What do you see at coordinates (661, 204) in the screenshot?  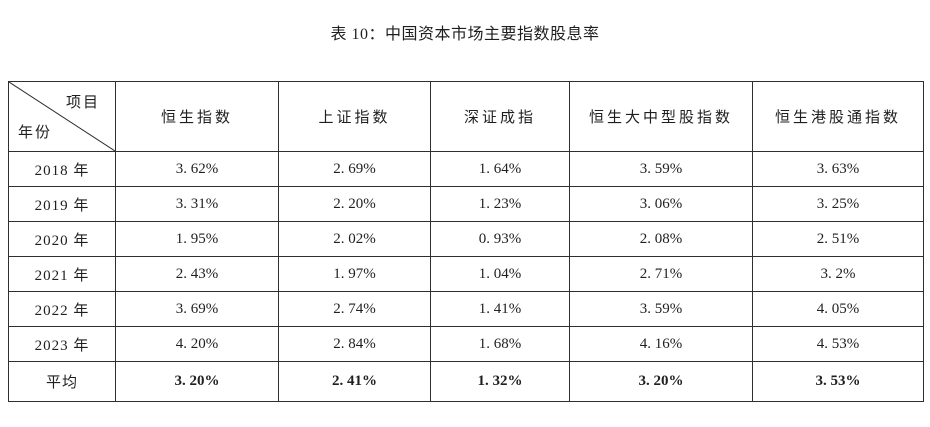 I see `value-cell: 3. 06%` at bounding box center [661, 204].